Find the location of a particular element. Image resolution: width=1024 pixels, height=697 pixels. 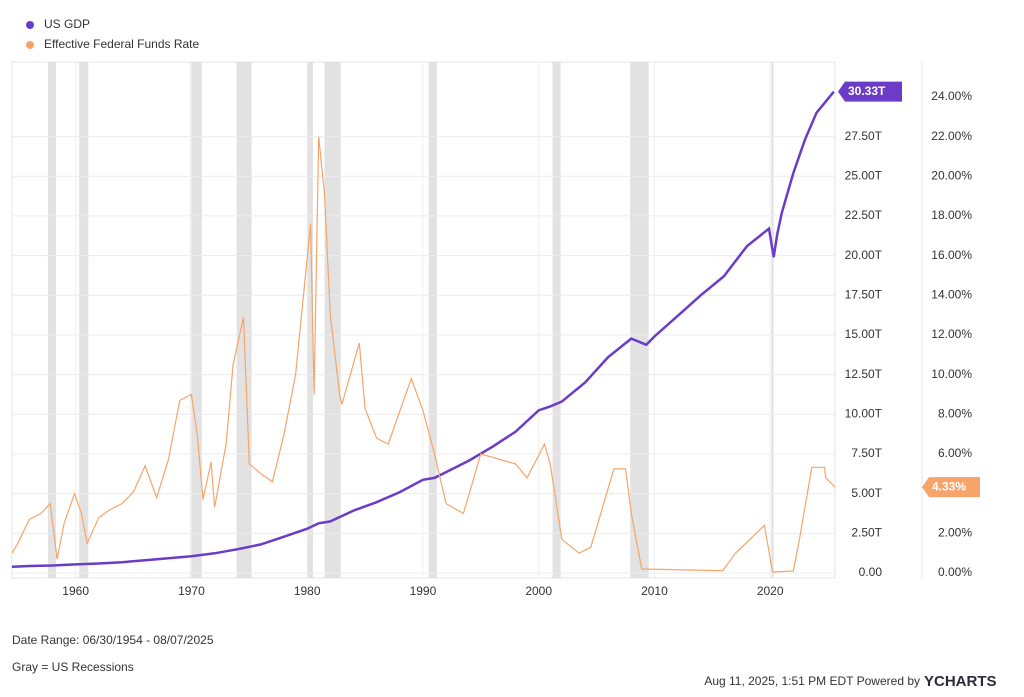

y2-tick-label: 2.00% is located at coordinates (955, 532).